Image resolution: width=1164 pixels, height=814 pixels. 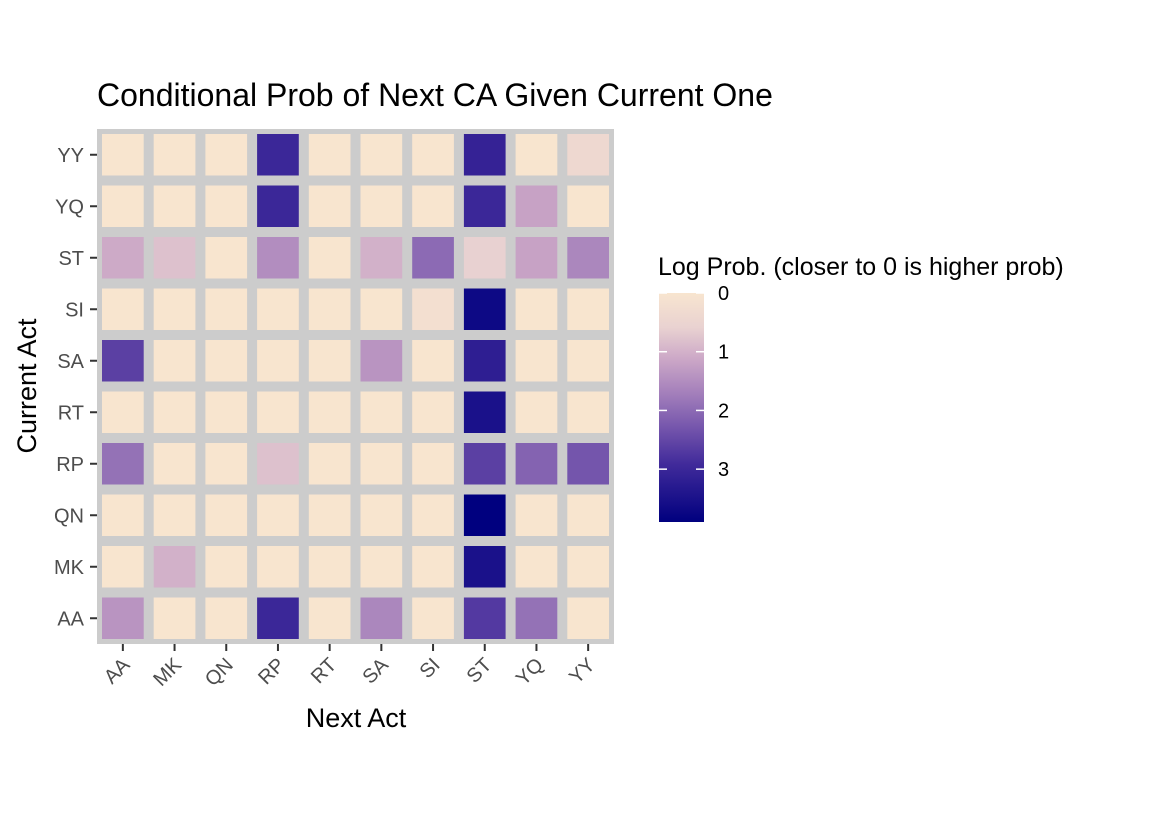 What do you see at coordinates (530, 672) in the screenshot?
I see `x-tick-label: YQ` at bounding box center [530, 672].